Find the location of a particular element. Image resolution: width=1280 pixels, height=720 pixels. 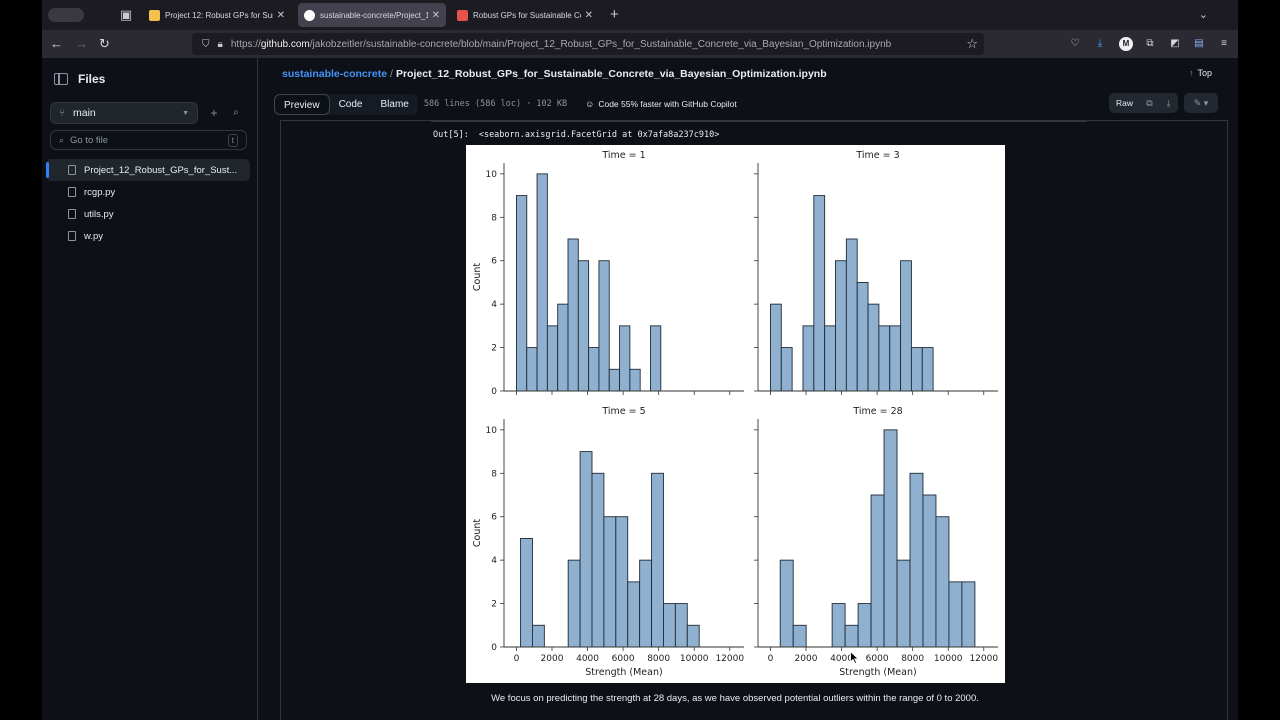

go-to-file-input: ⌕ Go to file t is located at coordinates (148, 140).